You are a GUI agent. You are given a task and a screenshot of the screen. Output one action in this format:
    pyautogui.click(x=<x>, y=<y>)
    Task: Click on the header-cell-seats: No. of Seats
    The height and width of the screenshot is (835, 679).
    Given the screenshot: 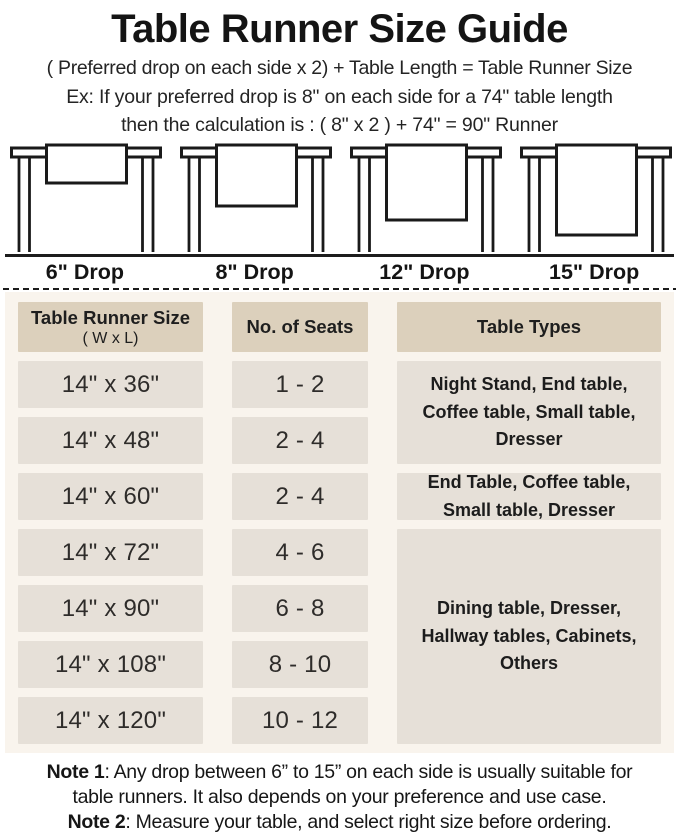 What is the action you would take?
    pyautogui.click(x=300, y=327)
    